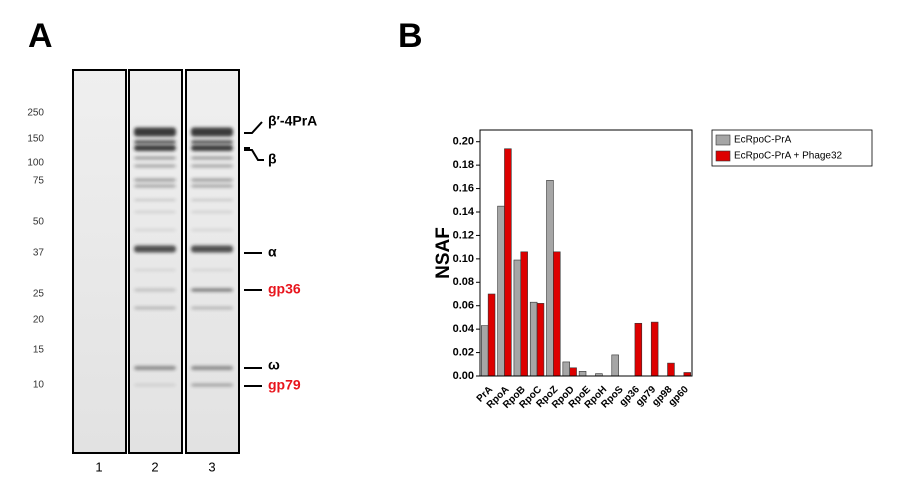 This screenshot has width=900, height=493. Describe the element at coordinates (284, 385) in the screenshot. I see `band-label: gp79` at that location.